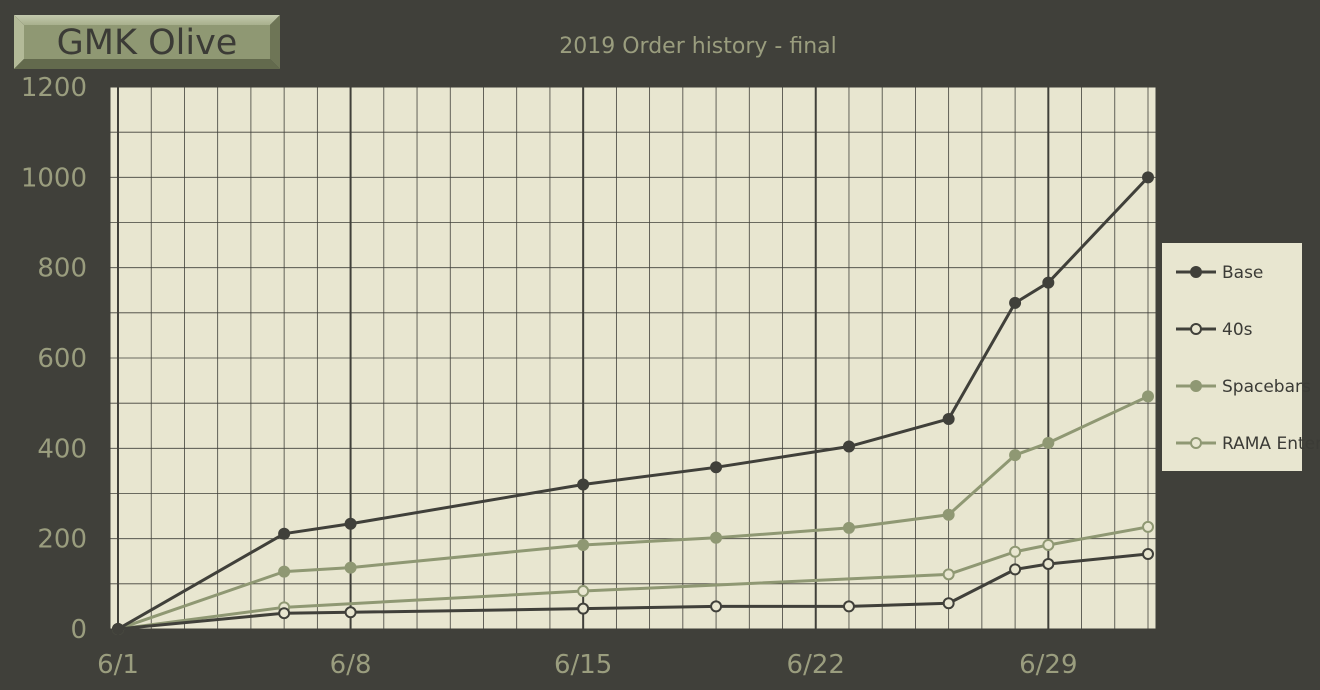  What do you see at coordinates (62, 540) in the screenshot?
I see `y-tick-label: 200` at bounding box center [62, 540].